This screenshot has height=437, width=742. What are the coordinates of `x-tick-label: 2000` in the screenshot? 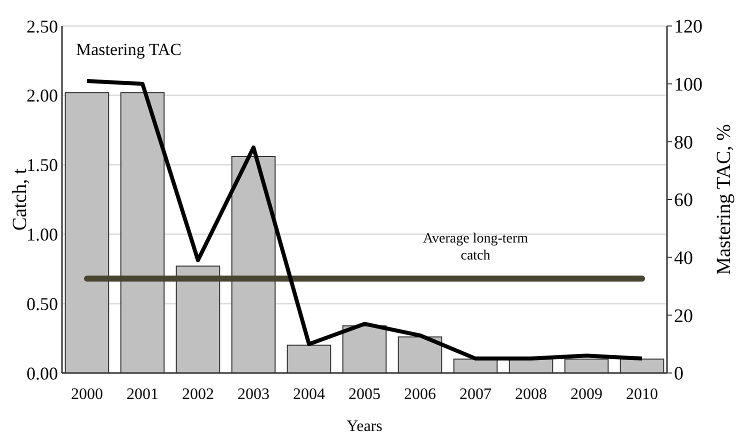 It's located at (86, 394).